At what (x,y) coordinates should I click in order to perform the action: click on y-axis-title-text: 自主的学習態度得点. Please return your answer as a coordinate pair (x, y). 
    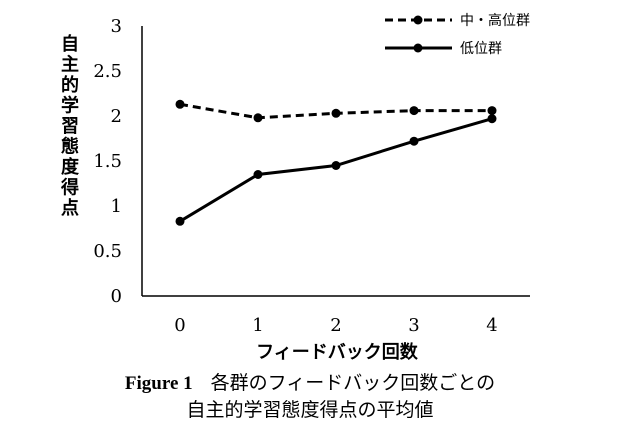
    Looking at the image, I should click on (70, 126).